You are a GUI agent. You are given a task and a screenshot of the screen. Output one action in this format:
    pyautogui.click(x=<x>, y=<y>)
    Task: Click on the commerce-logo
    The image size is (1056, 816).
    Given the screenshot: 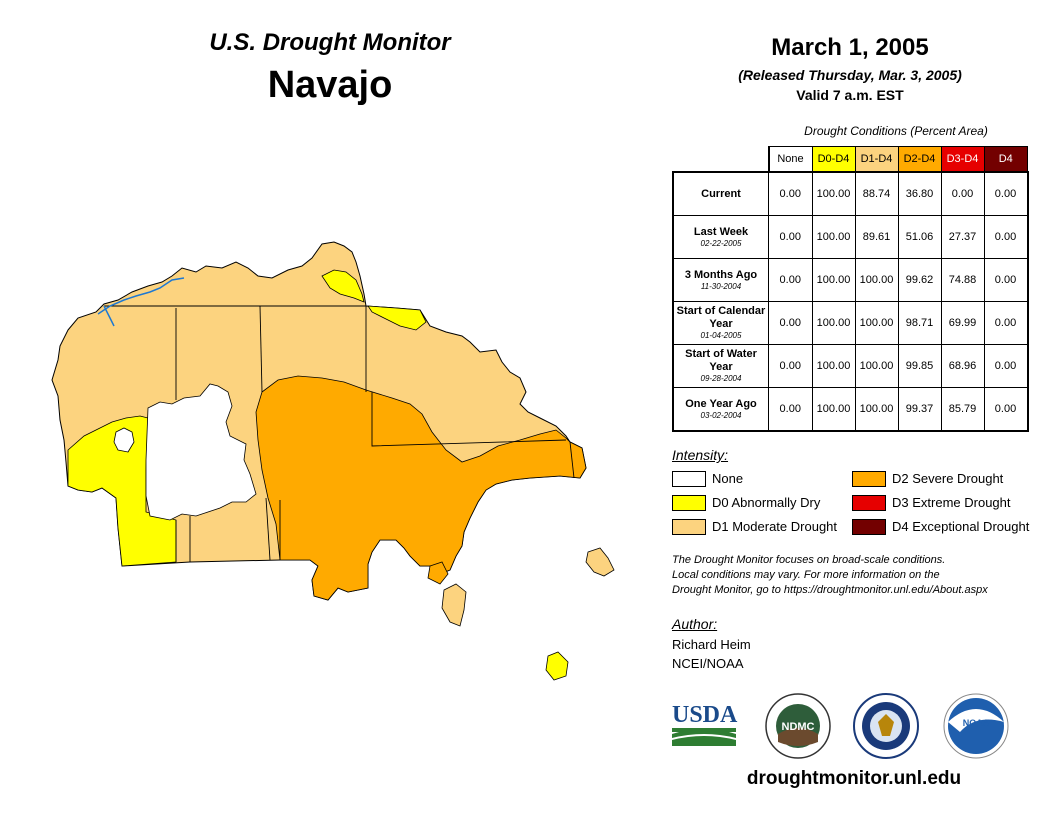 What is the action you would take?
    pyautogui.click(x=886, y=726)
    